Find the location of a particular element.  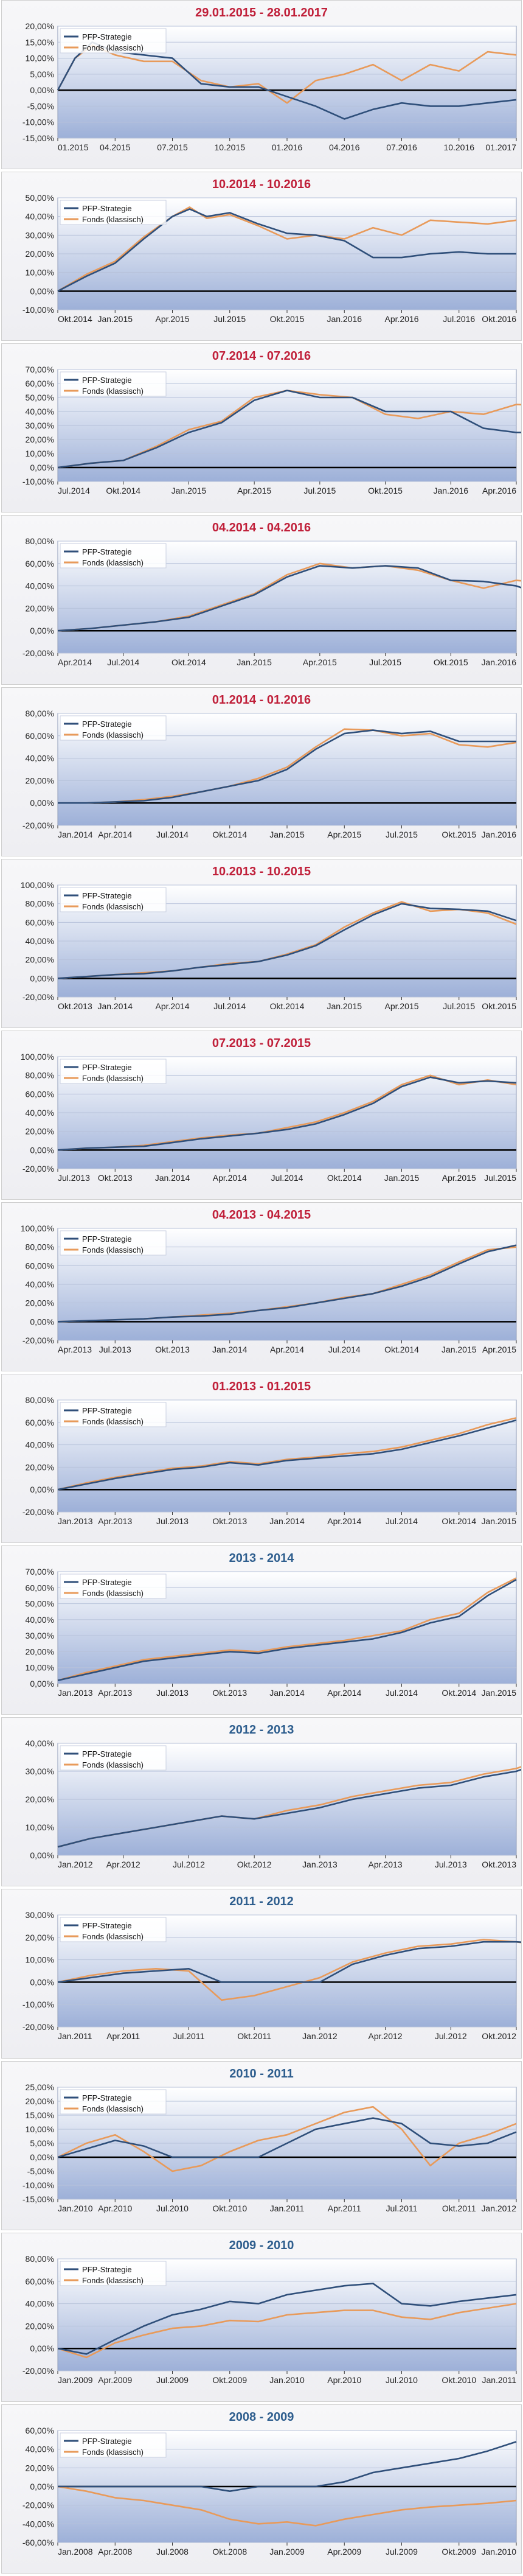

x-tick-label: 10.2015 is located at coordinates (230, 147).